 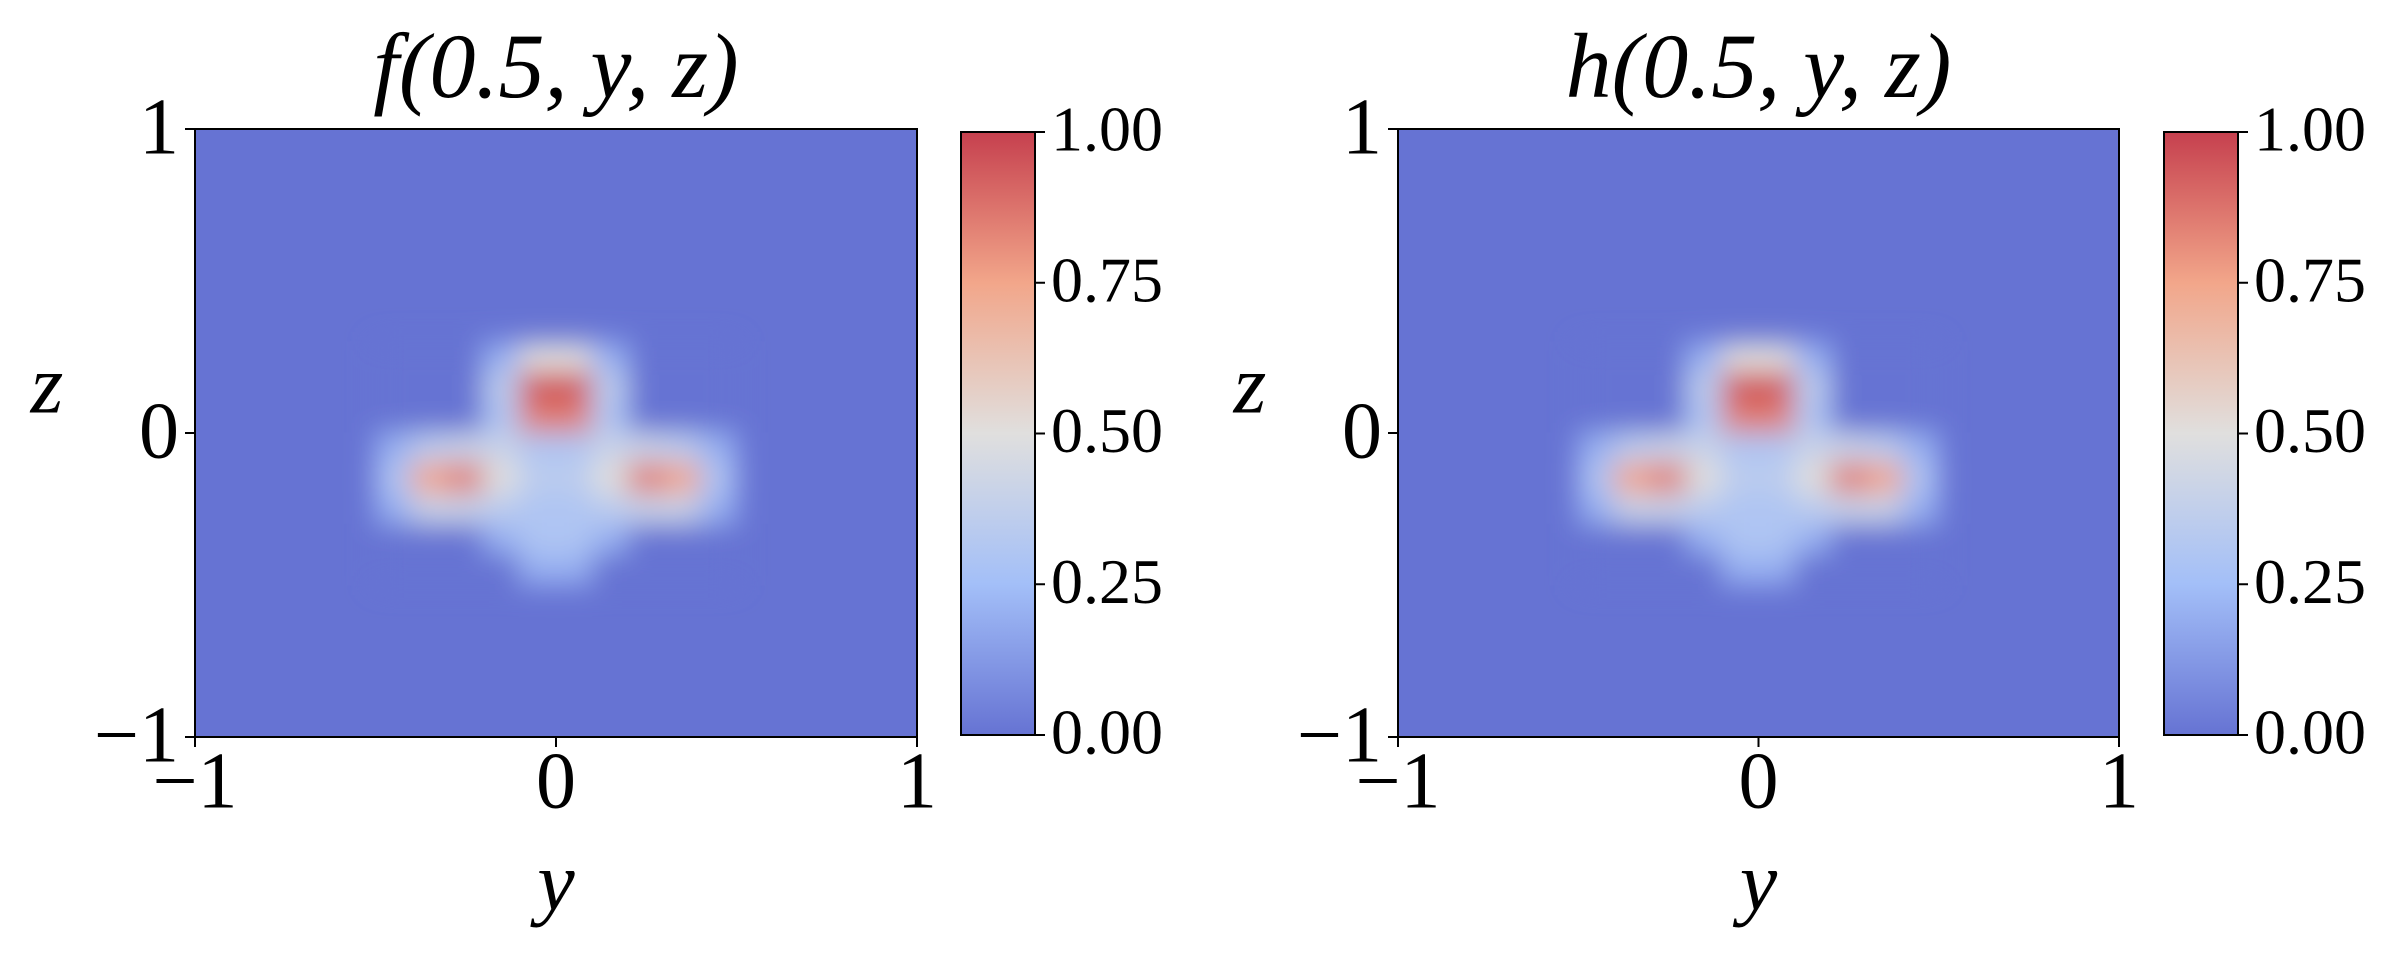 I want to click on field, so click(x=1758, y=463).